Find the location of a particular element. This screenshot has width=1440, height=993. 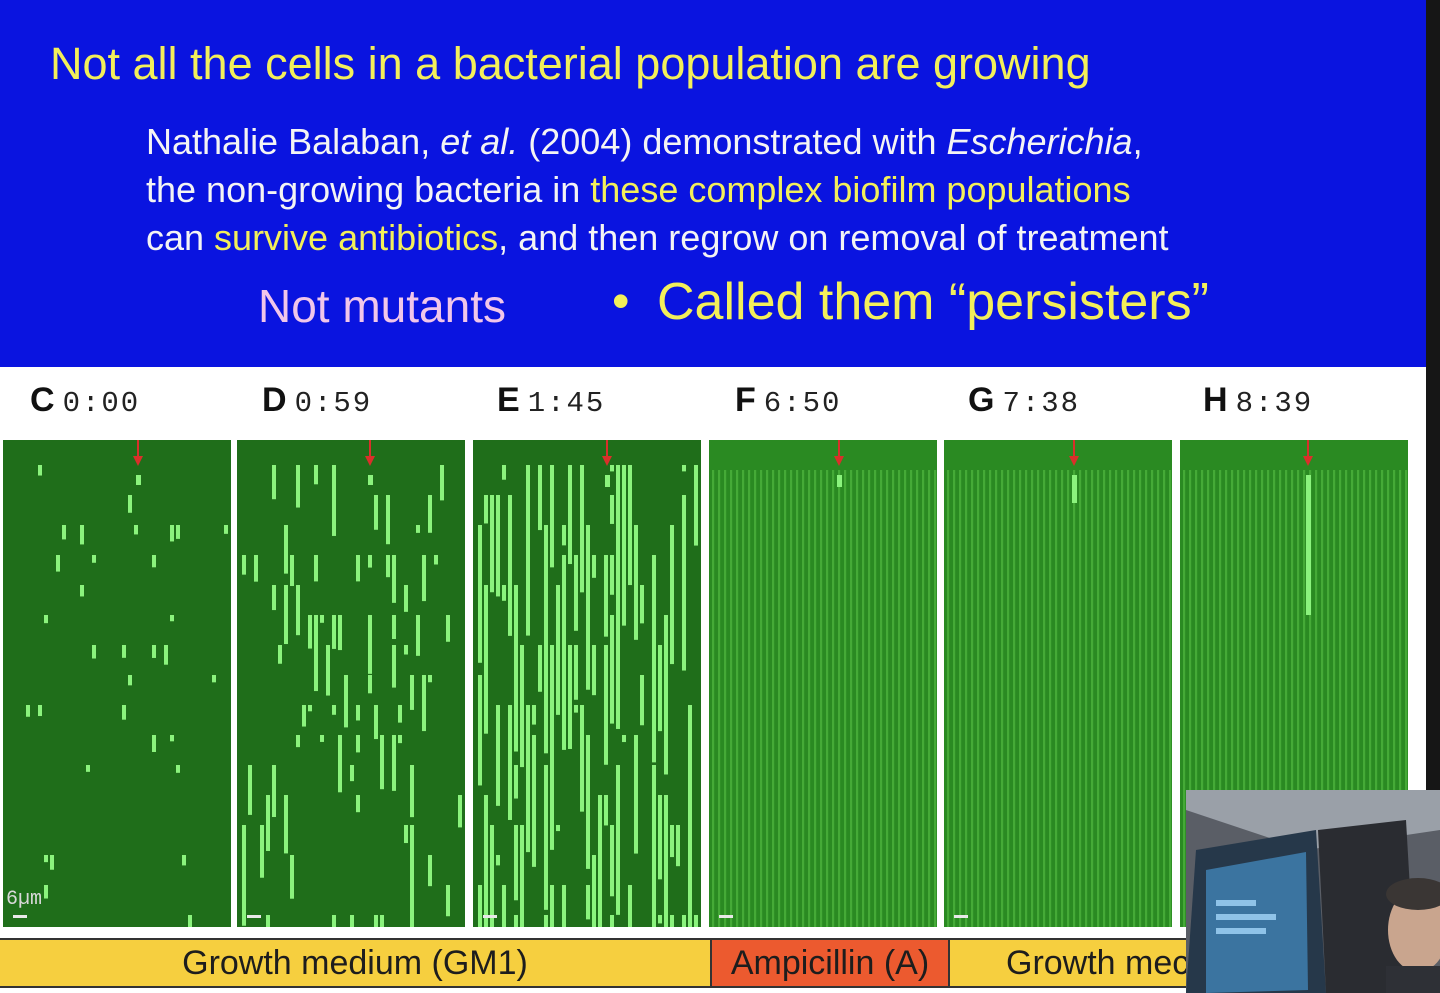

microscopy-panel-d is located at coordinates (351, 683).